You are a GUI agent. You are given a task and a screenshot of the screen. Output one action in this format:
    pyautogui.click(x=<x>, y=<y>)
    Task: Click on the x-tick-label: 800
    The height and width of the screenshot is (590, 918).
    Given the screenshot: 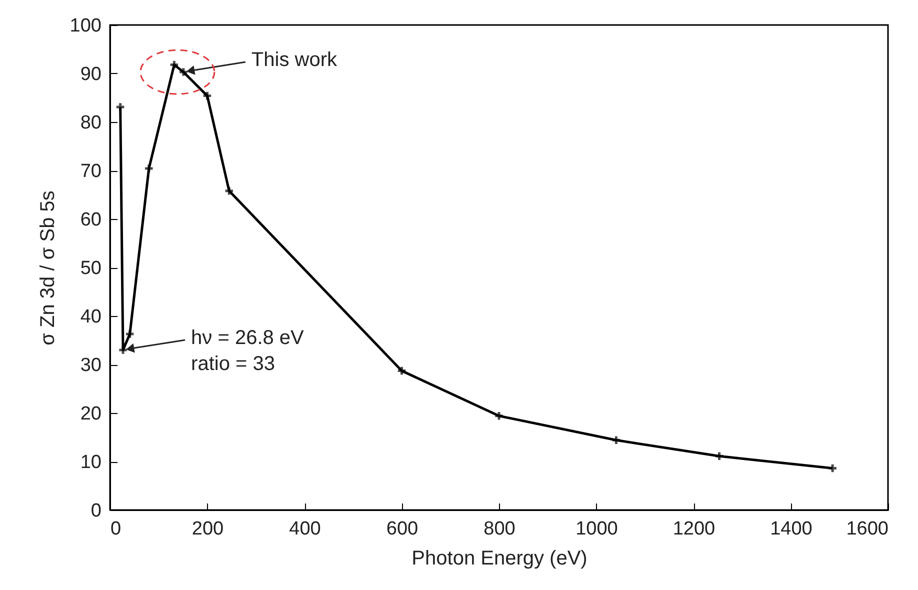 What is the action you would take?
    pyautogui.click(x=500, y=529)
    